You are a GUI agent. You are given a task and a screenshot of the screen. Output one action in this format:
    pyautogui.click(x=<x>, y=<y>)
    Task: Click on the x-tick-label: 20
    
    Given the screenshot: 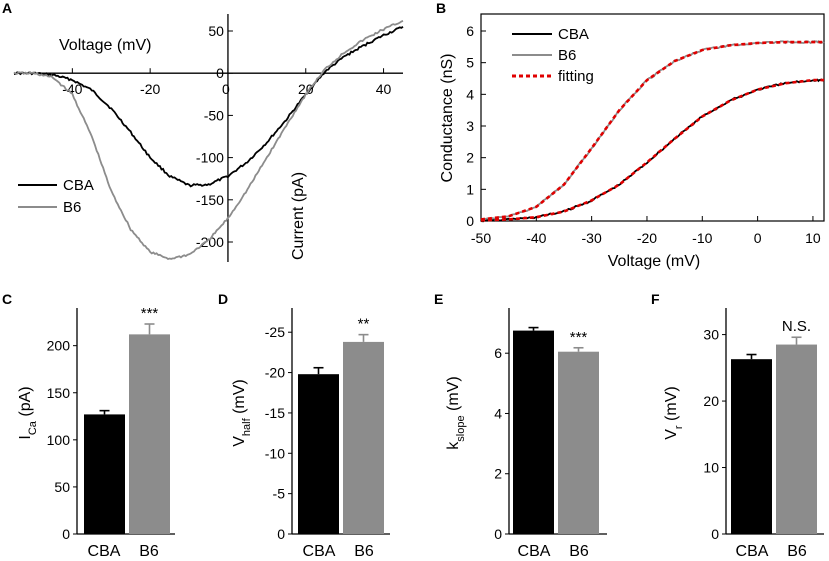 What is the action you would take?
    pyautogui.click(x=306, y=89)
    